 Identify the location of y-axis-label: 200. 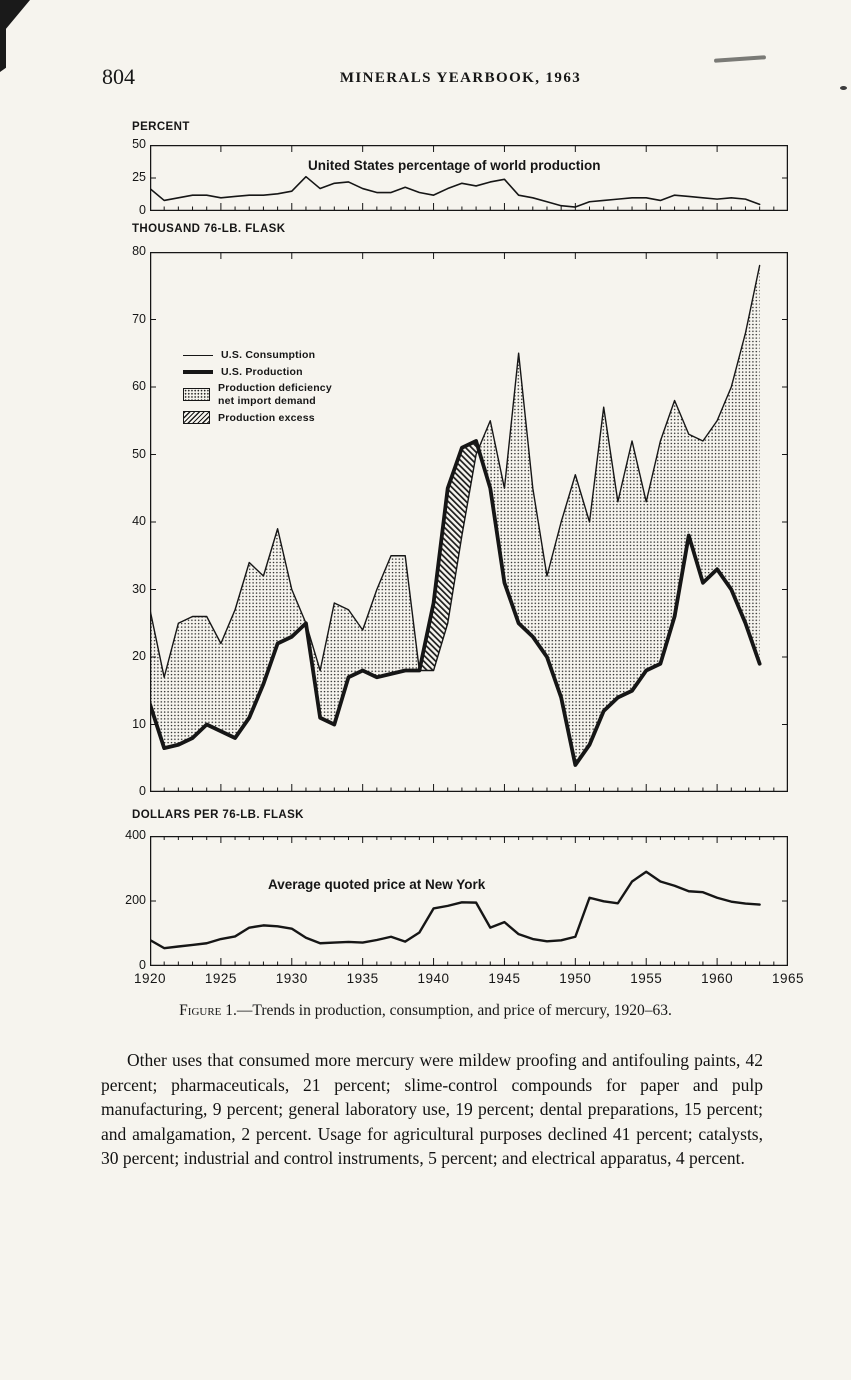
(135, 900).